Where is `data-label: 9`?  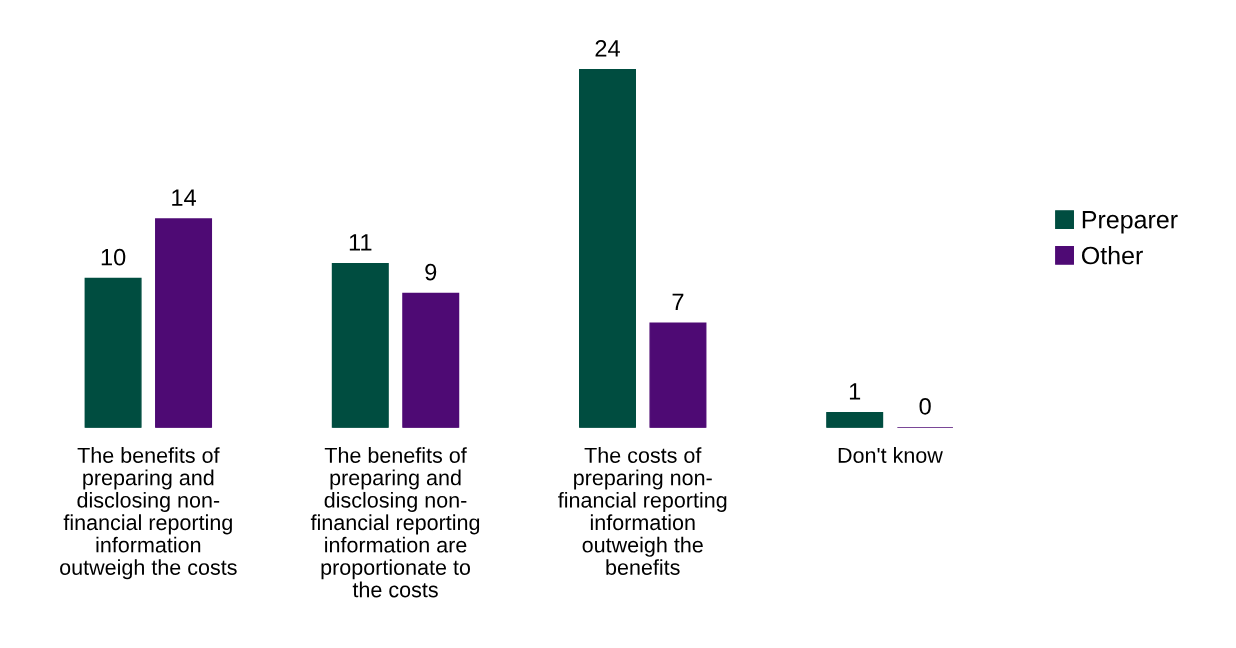
data-label: 9 is located at coordinates (431, 272).